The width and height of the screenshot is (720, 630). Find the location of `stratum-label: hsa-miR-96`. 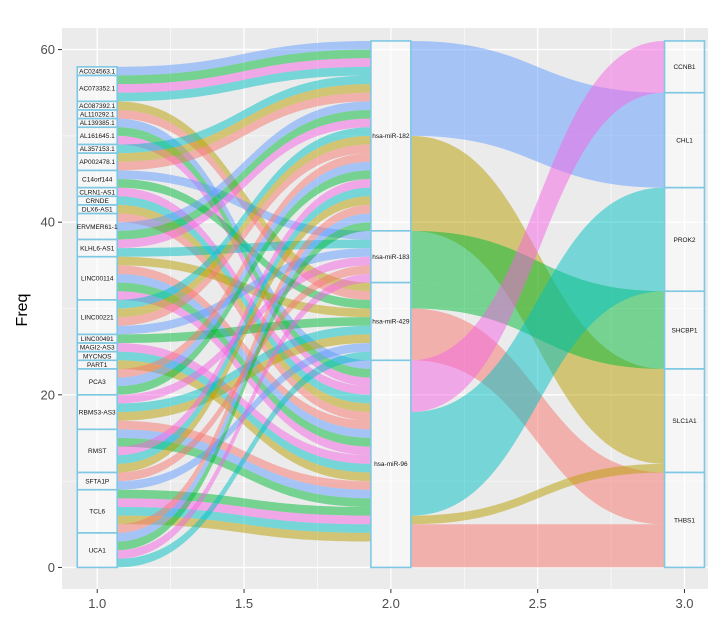

stratum-label: hsa-miR-96 is located at coordinates (391, 464).